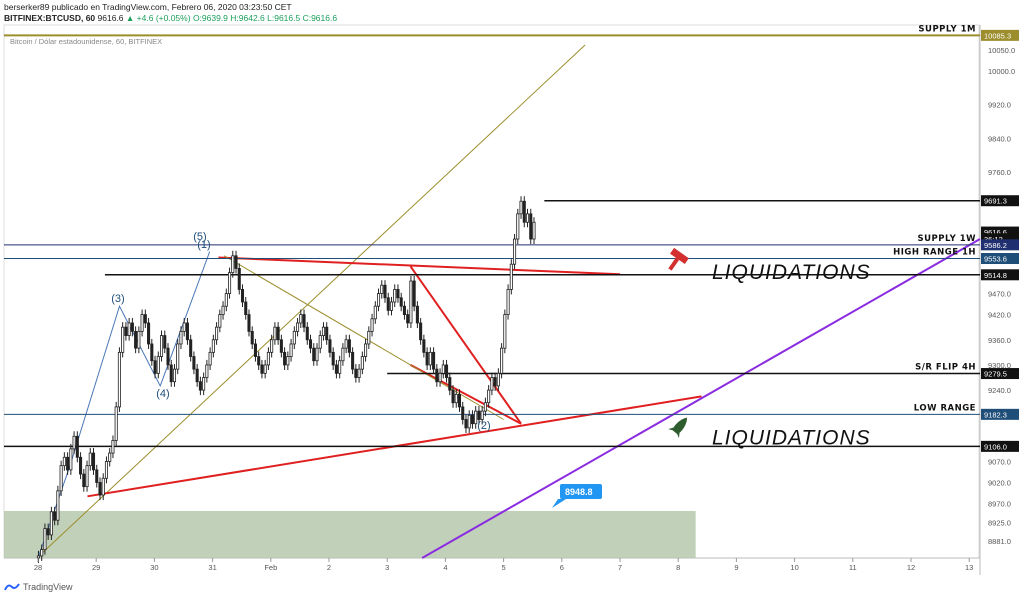 This screenshot has width=1024, height=599. Describe the element at coordinates (999, 522) in the screenshot. I see `y-tick-label: 8925.0` at that location.